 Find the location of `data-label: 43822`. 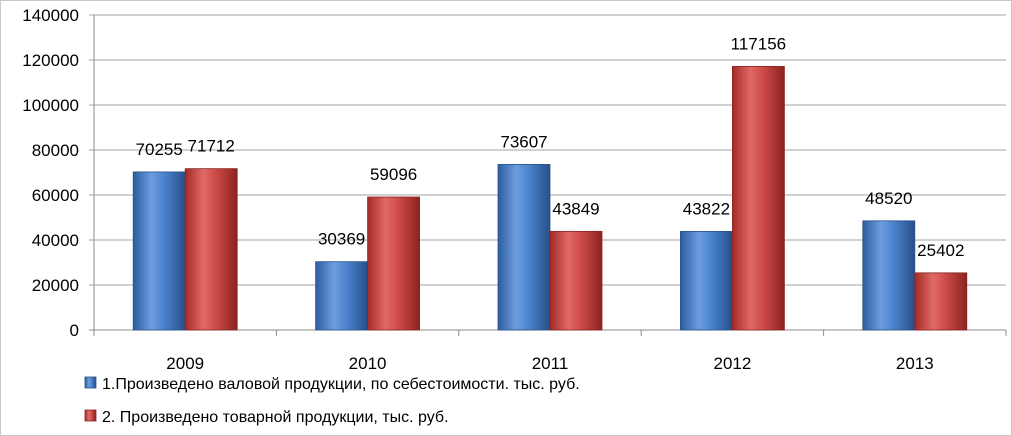

data-label: 43822 is located at coordinates (706, 208).